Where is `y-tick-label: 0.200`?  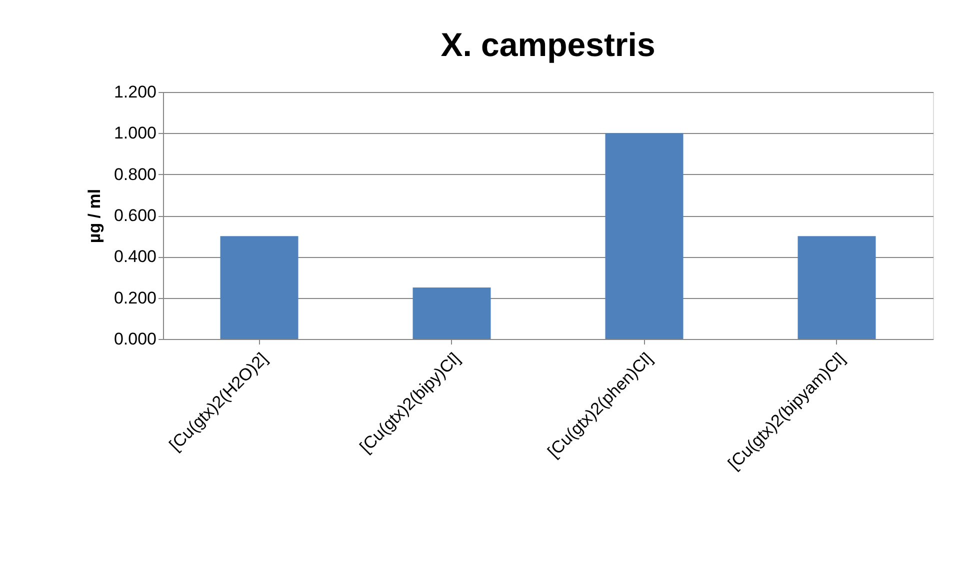
y-tick-label: 0.200 is located at coordinates (135, 298).